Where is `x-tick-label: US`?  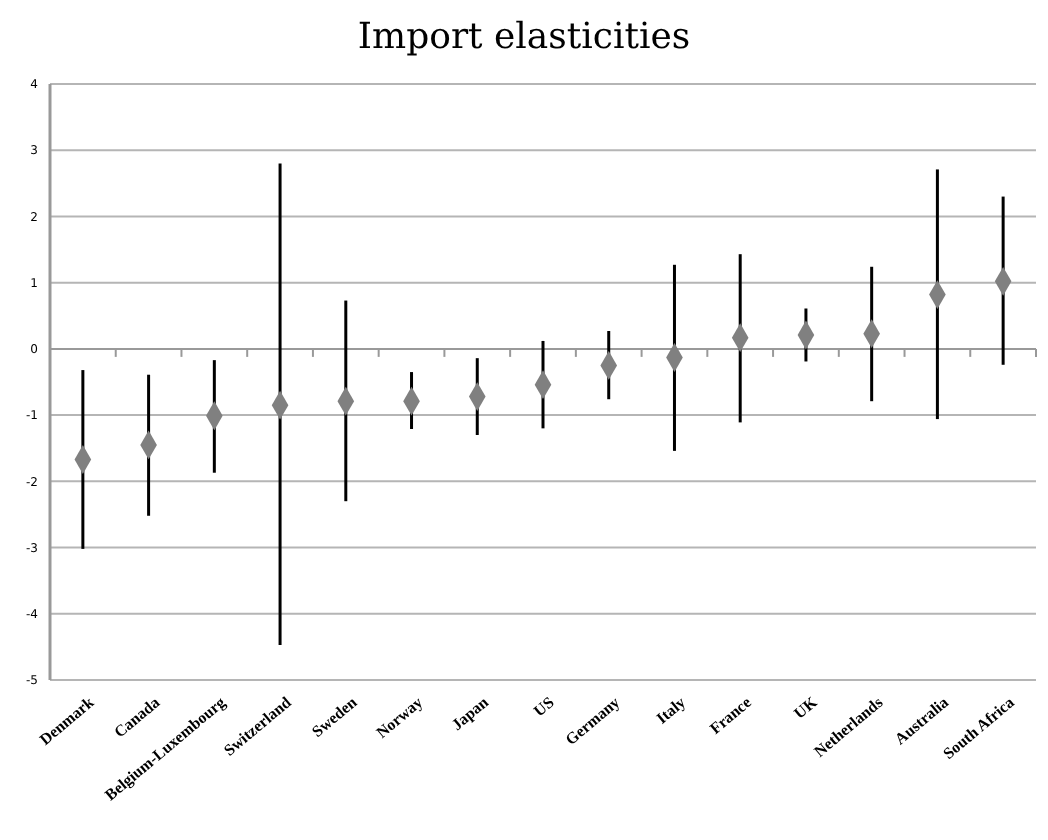 x-tick-label: US is located at coordinates (544, 706).